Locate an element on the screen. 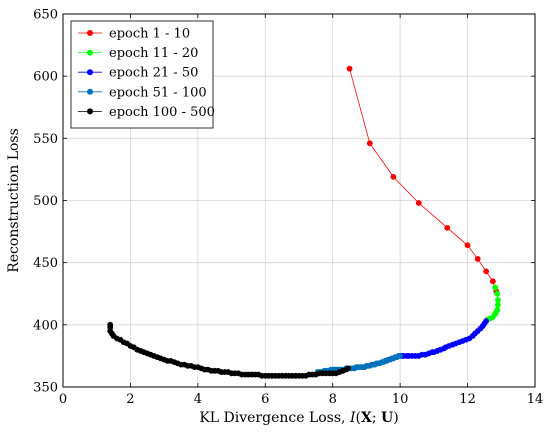 The image size is (550, 433). x-tick-label: 6 is located at coordinates (265, 399).